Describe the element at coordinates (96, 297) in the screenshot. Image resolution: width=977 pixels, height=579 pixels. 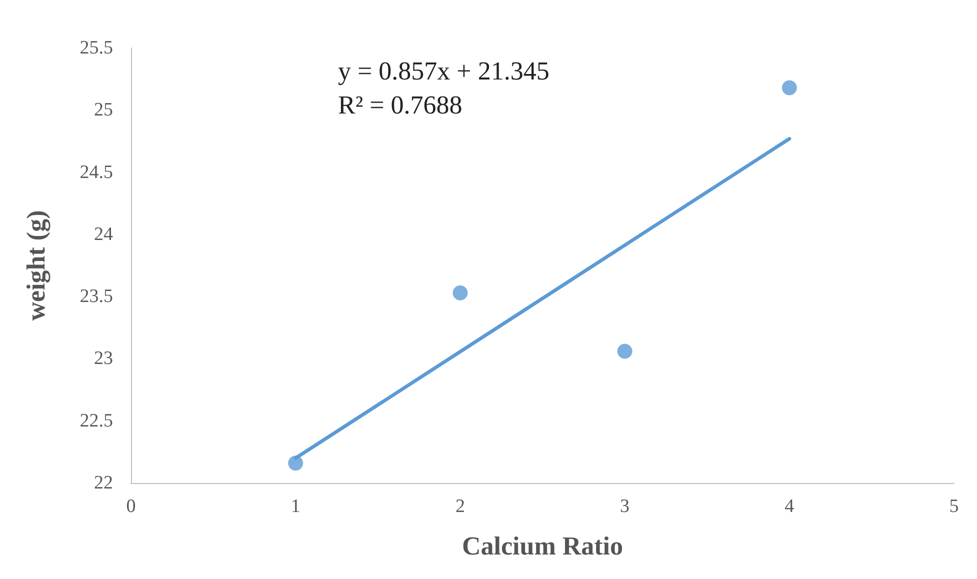
I see `y-tick-label: 23.5` at that location.